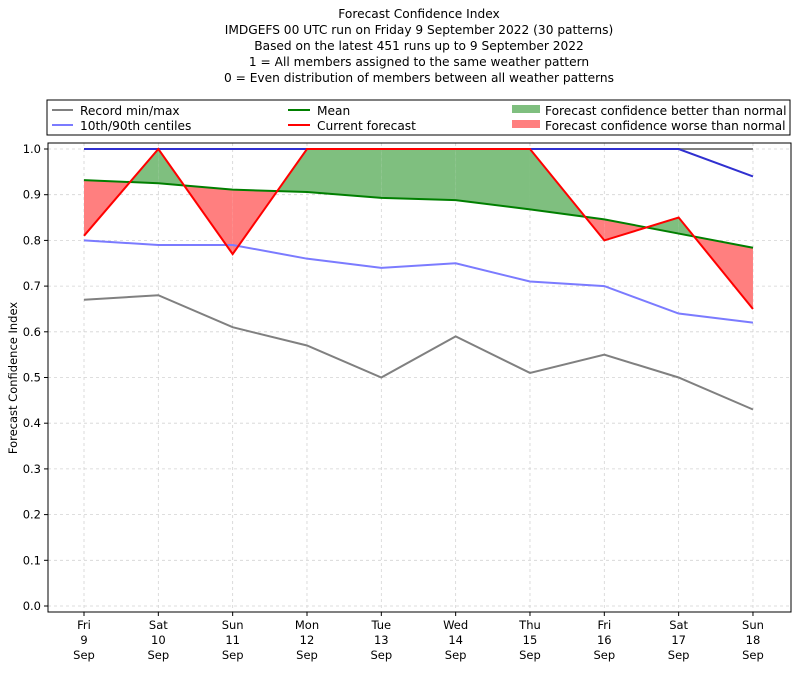 The image size is (800, 676). Describe the element at coordinates (526, 124) in the screenshot. I see `legend-swatch-worse` at that location.